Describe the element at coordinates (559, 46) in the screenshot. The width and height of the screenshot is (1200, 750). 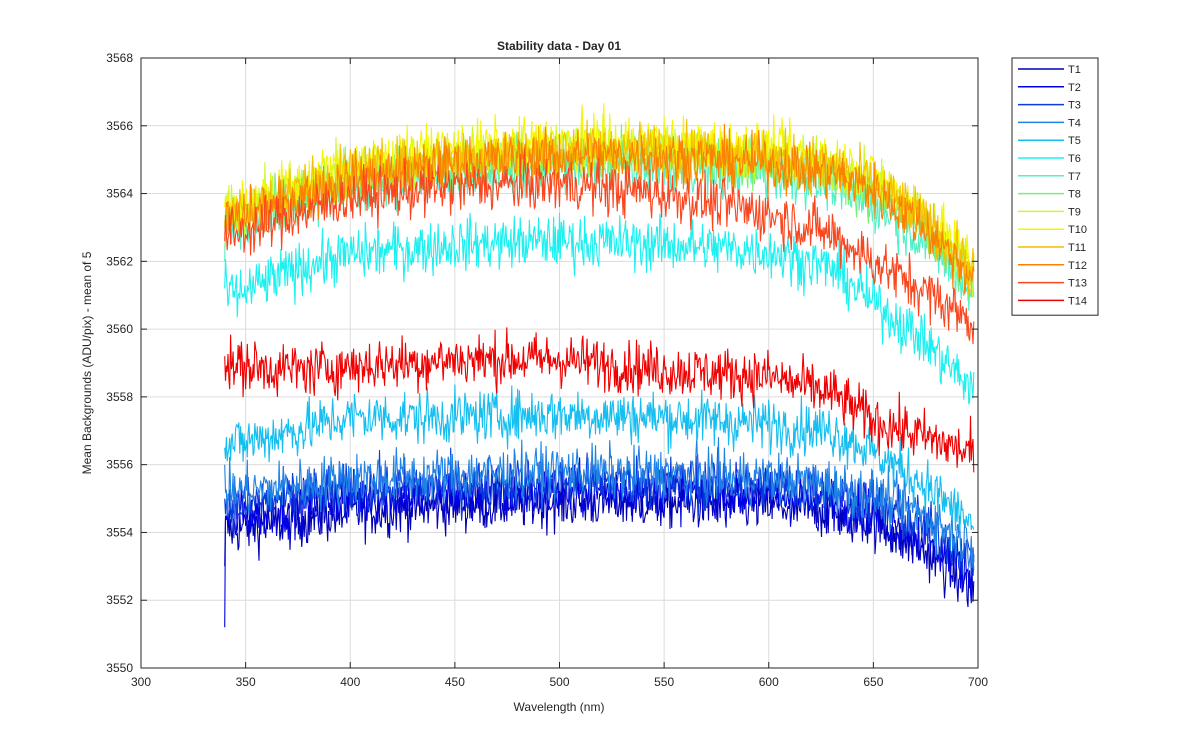
I see `chart-title: Stability data - Day 01` at that location.